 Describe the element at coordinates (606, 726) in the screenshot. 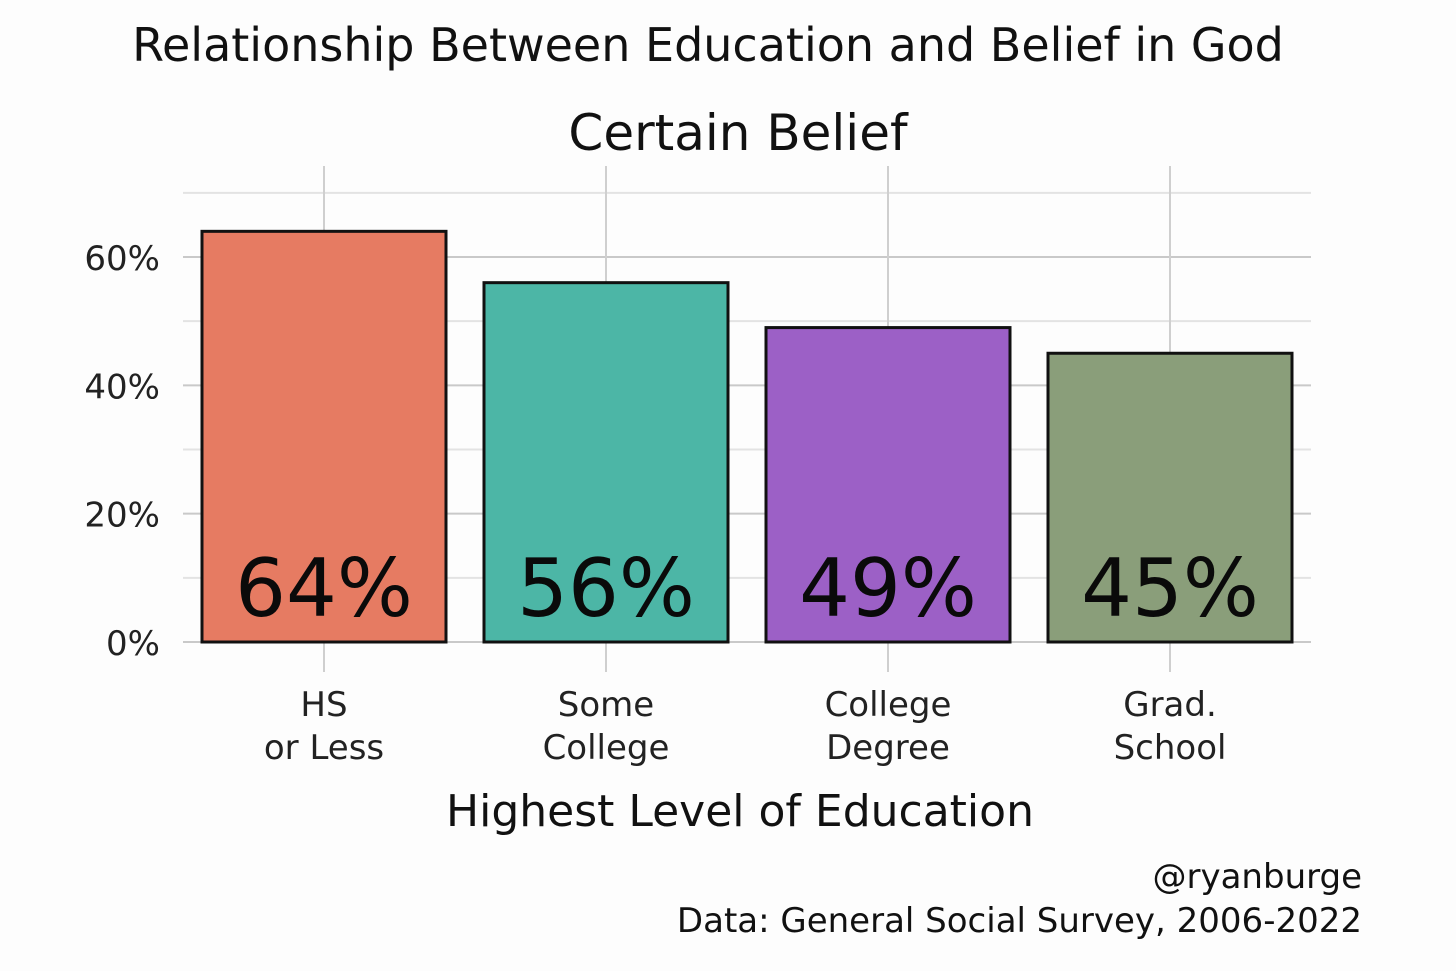

I see `x-tick-label: Some College` at that location.